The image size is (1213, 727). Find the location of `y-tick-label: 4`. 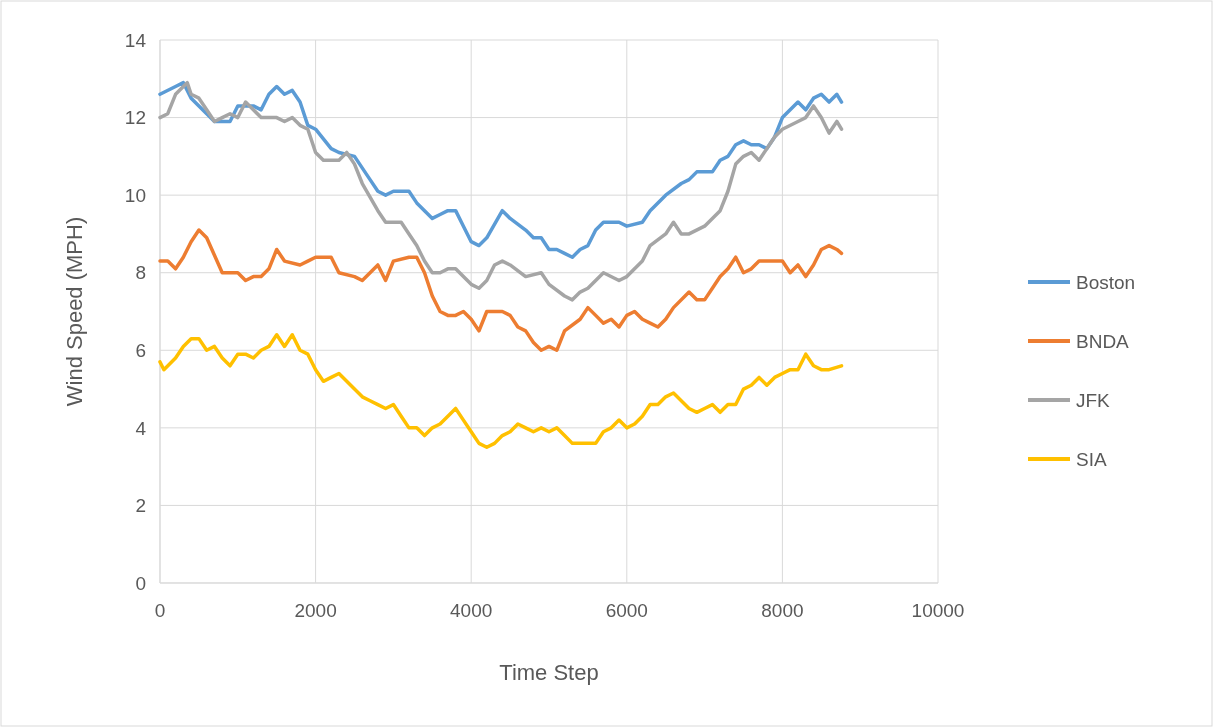

y-tick-label: 4 is located at coordinates (141, 428).